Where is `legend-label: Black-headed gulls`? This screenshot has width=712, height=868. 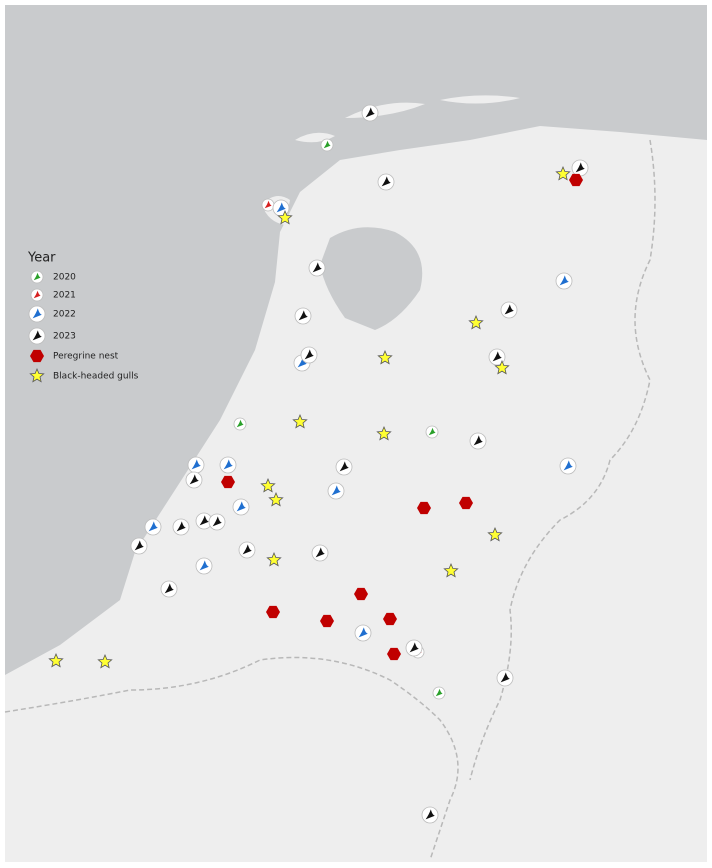
legend-label: Black-headed gulls is located at coordinates (96, 377).